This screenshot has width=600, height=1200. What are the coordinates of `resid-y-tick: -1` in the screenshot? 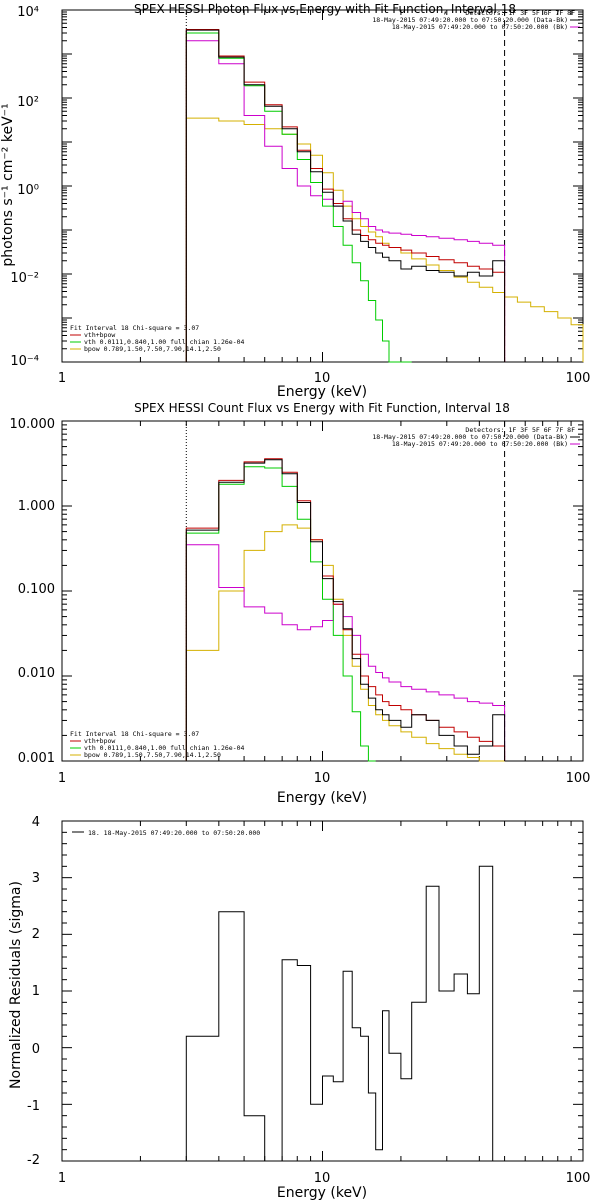 It's located at (33, 1106).